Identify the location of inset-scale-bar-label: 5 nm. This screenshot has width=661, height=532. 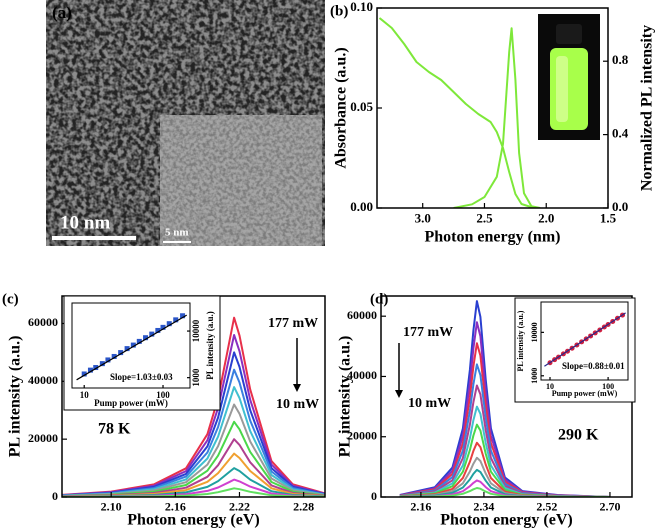
(177, 233).